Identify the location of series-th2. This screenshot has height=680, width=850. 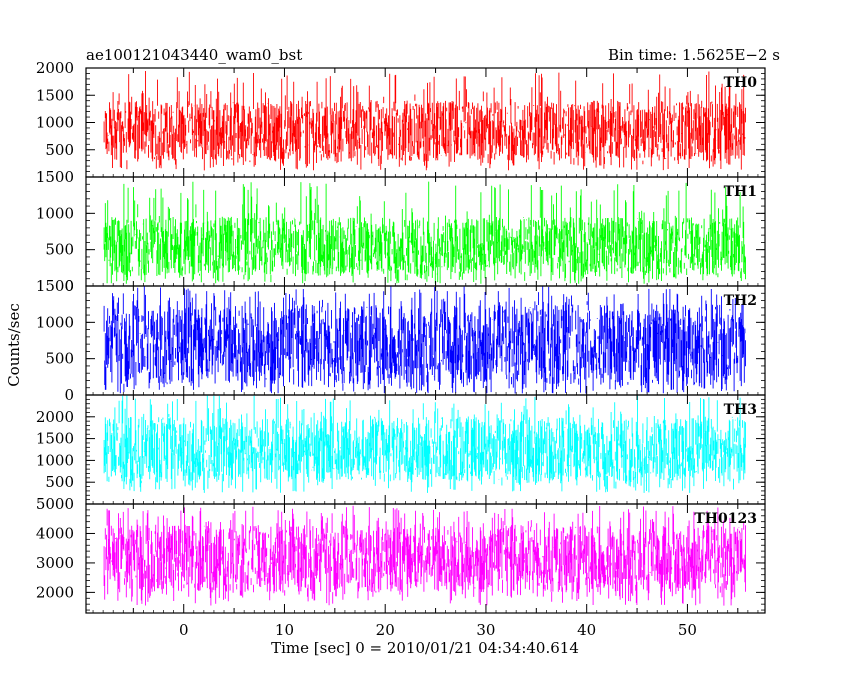
(424, 340).